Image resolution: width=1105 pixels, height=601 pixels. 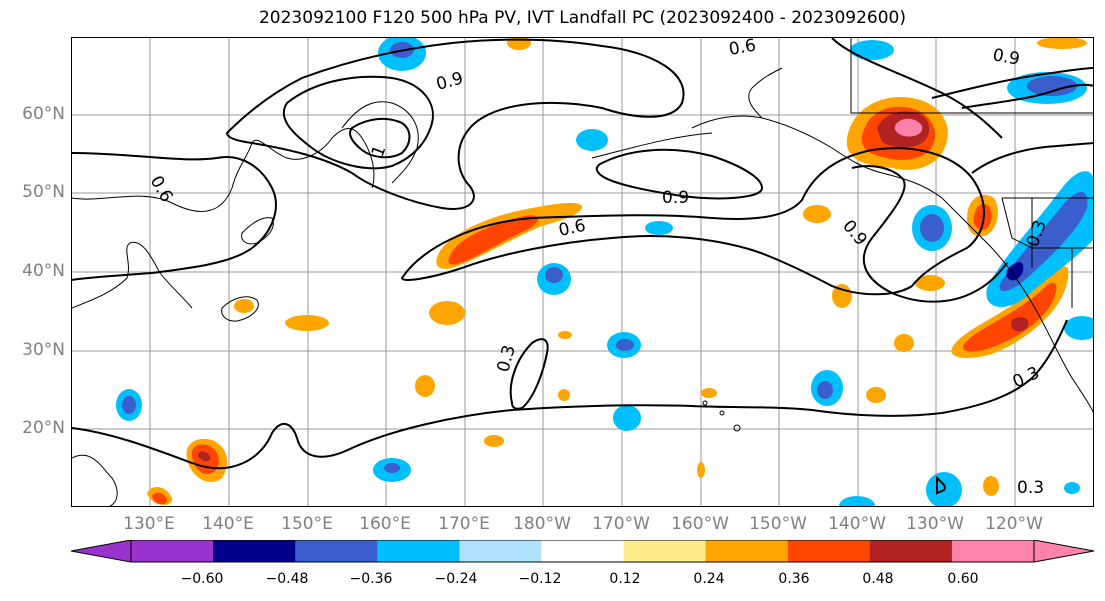 What do you see at coordinates (43, 114) in the screenshot?
I see `lat-label-60n: 60°N` at bounding box center [43, 114].